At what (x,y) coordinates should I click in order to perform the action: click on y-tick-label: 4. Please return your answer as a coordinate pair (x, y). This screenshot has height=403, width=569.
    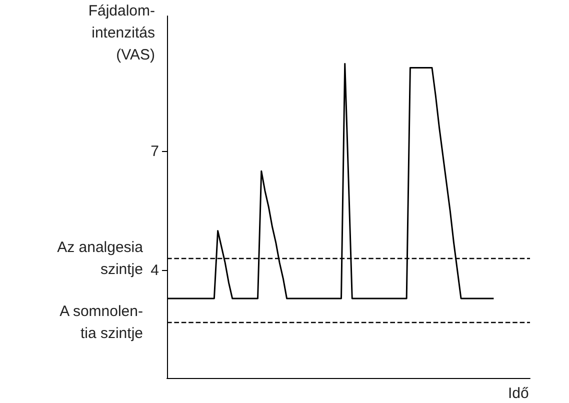
    Looking at the image, I should click on (154, 271).